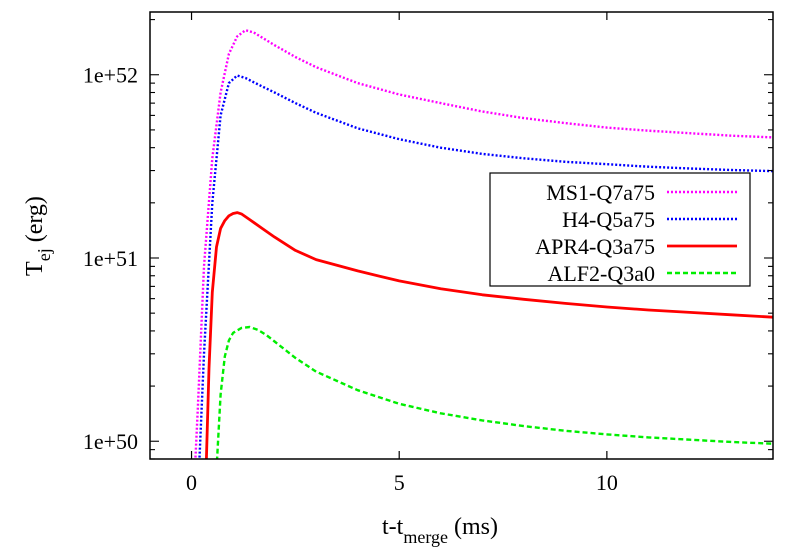  Describe the element at coordinates (608, 219) in the screenshot. I see `legend-label: H4-Q5a75` at that location.